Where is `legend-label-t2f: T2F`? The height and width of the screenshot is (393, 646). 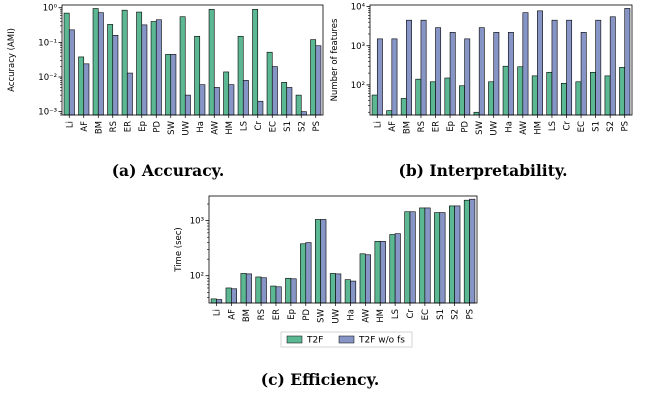 legend-label-t2f: T2F is located at coordinates (314, 341).